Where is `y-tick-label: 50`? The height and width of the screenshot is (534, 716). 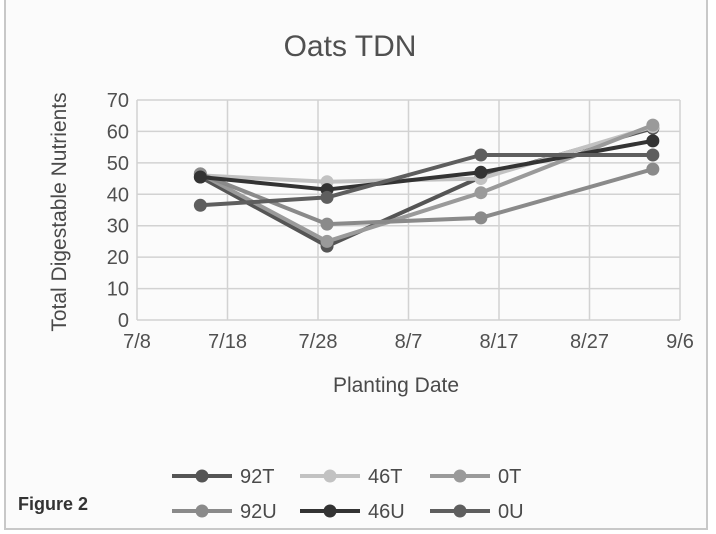 y-tick-label: 50 is located at coordinates (118, 164).